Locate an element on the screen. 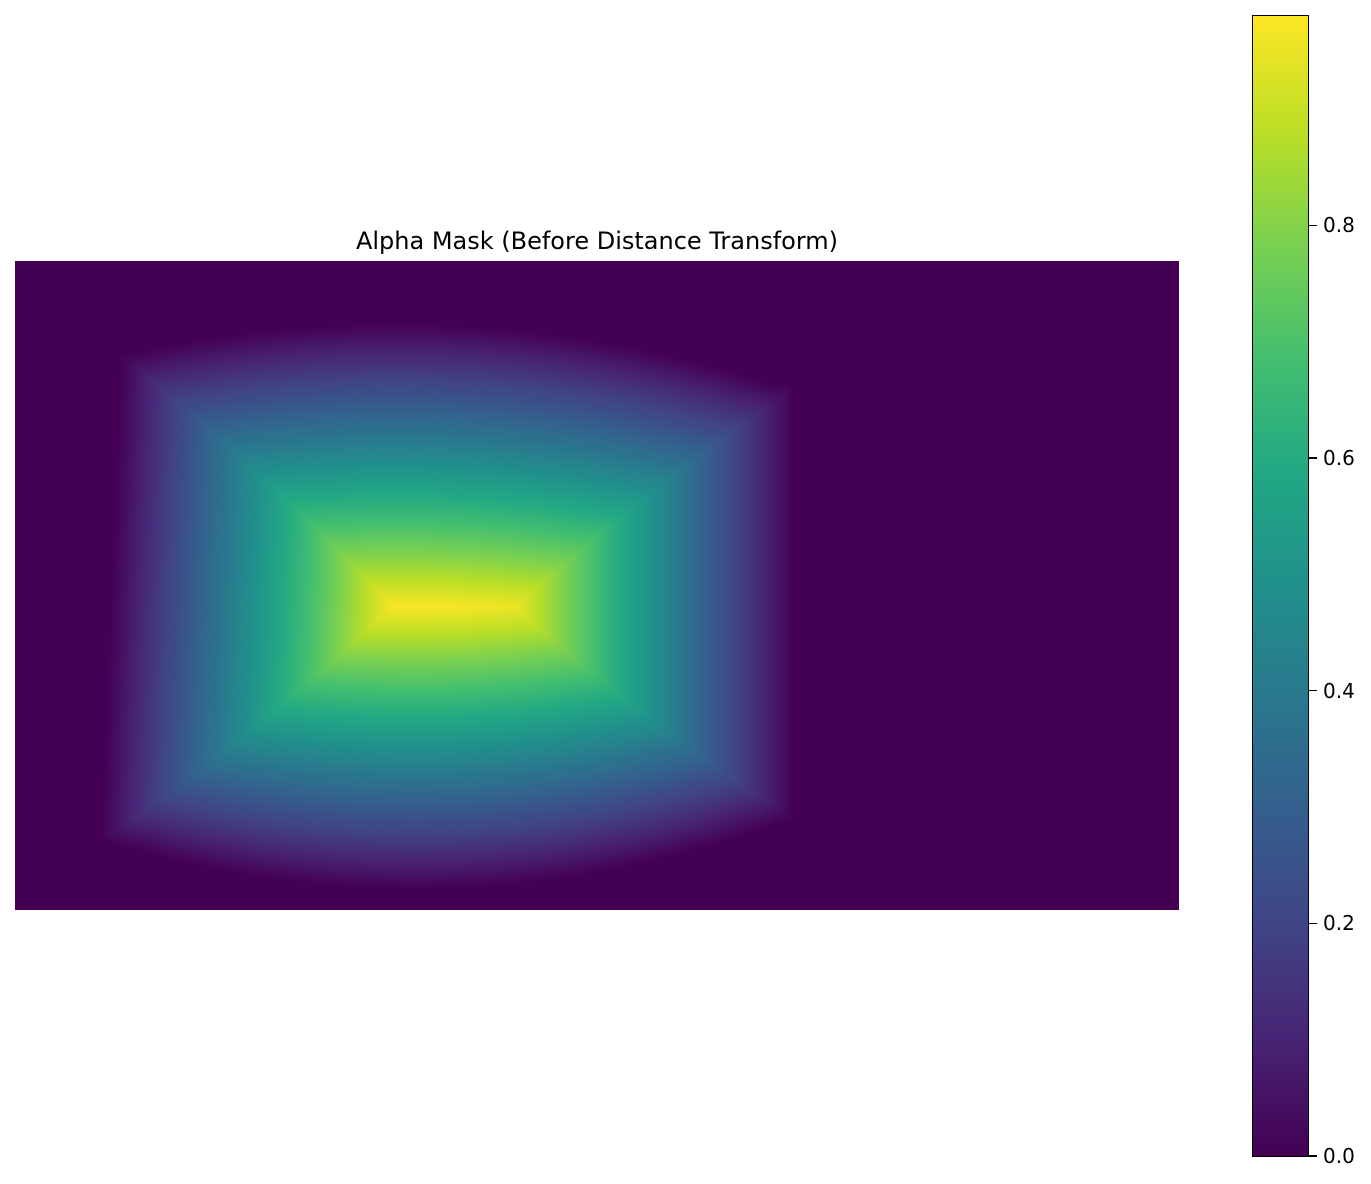 Image resolution: width=1371 pixels, height=1184 pixels. chart-title: Alpha Mask (Before Distance Transform) is located at coordinates (597, 241).